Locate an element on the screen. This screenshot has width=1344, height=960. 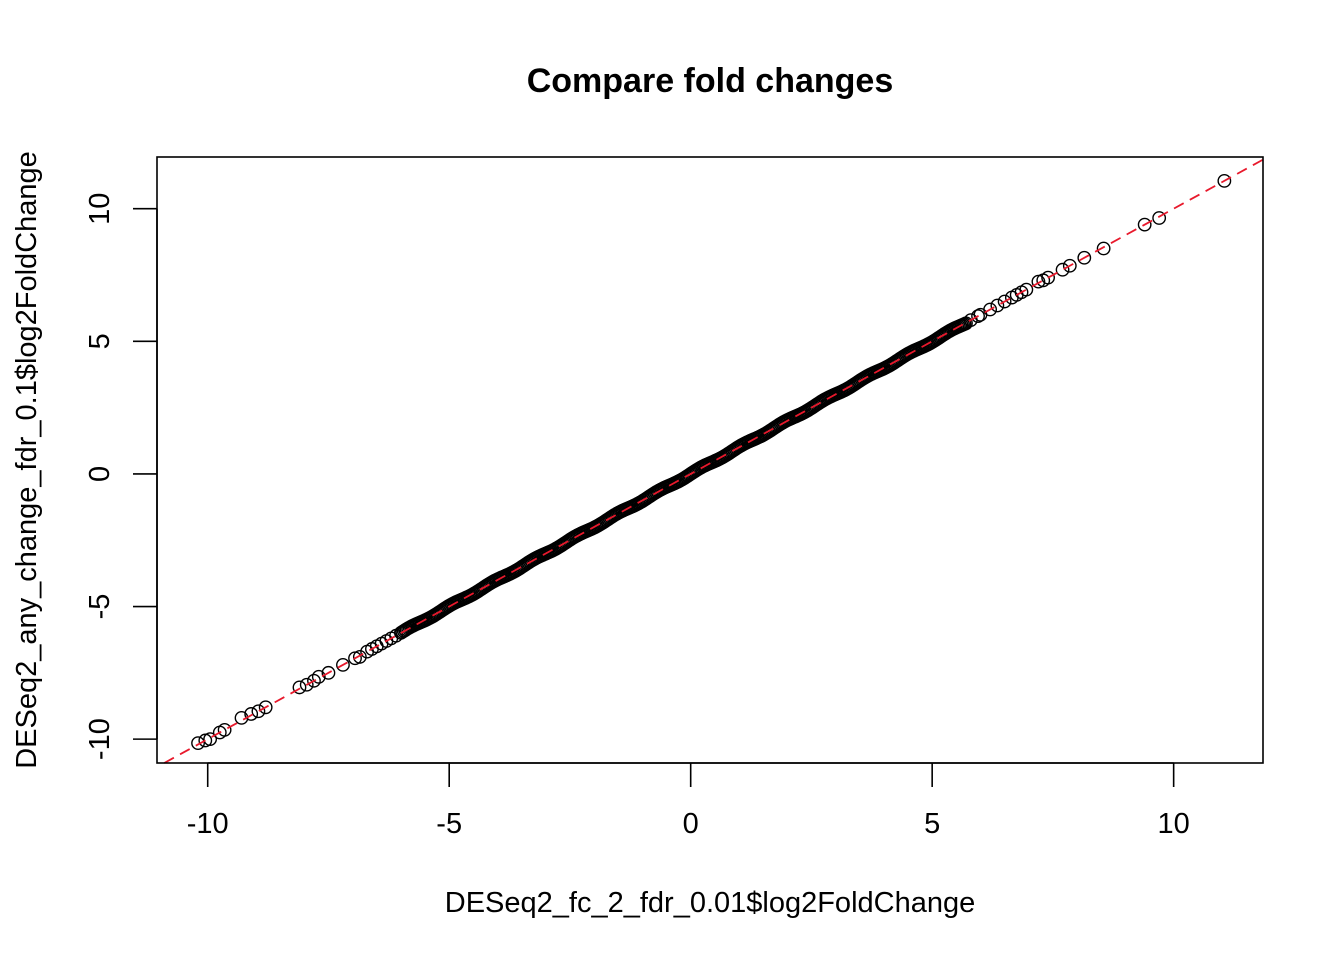
y-tick-label: -10 is located at coordinates (100, 739).